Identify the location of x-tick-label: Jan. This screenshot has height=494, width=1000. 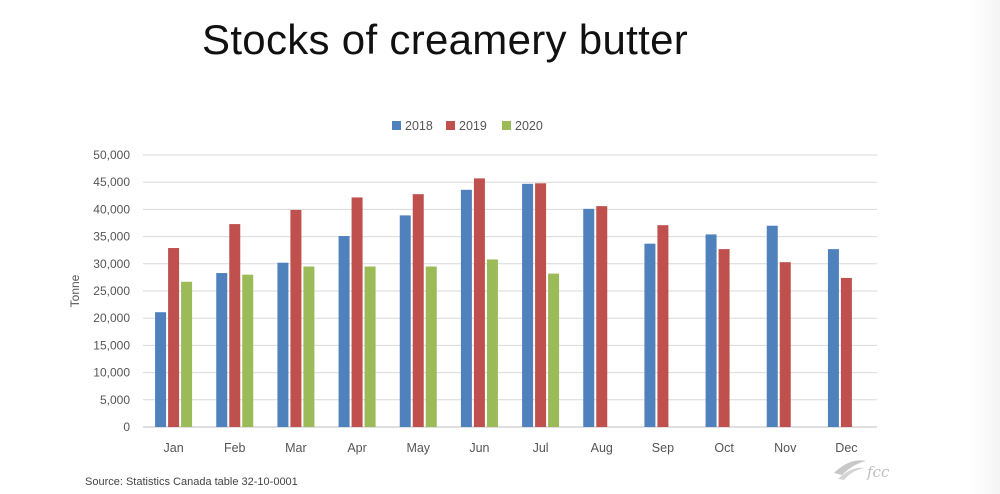
(174, 448).